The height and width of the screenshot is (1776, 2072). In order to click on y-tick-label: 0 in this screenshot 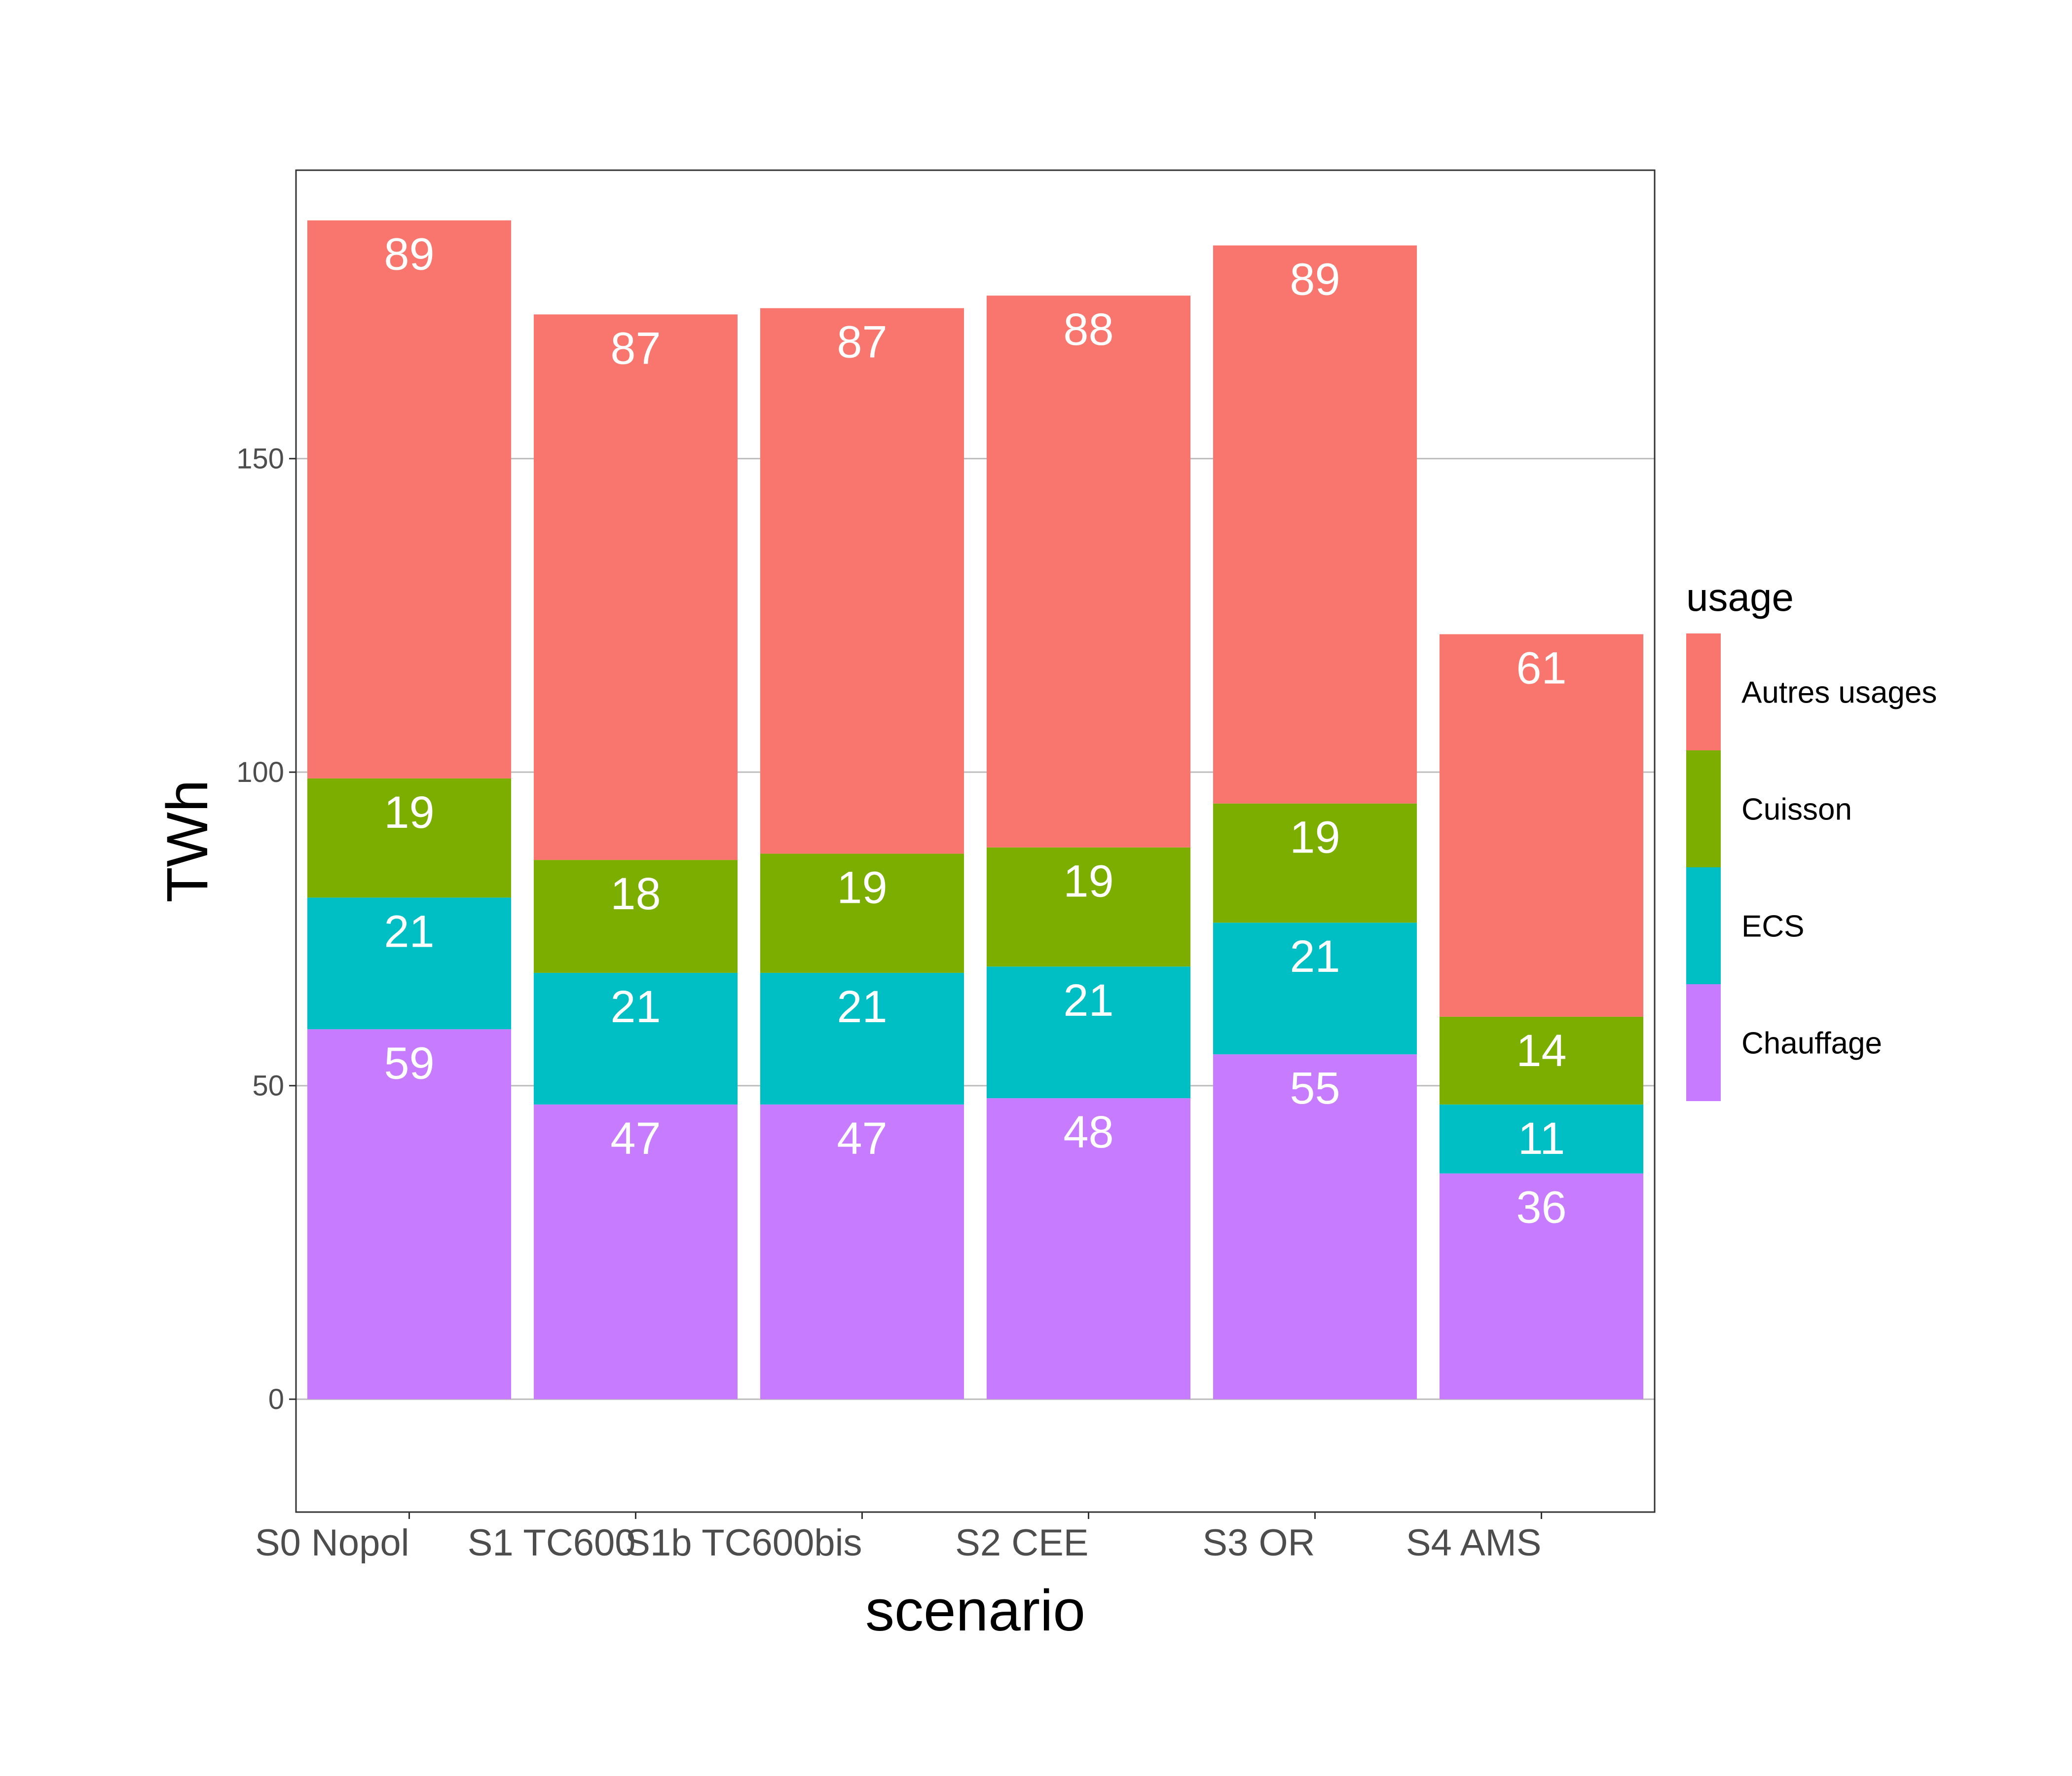, I will do `click(276, 1399)`.